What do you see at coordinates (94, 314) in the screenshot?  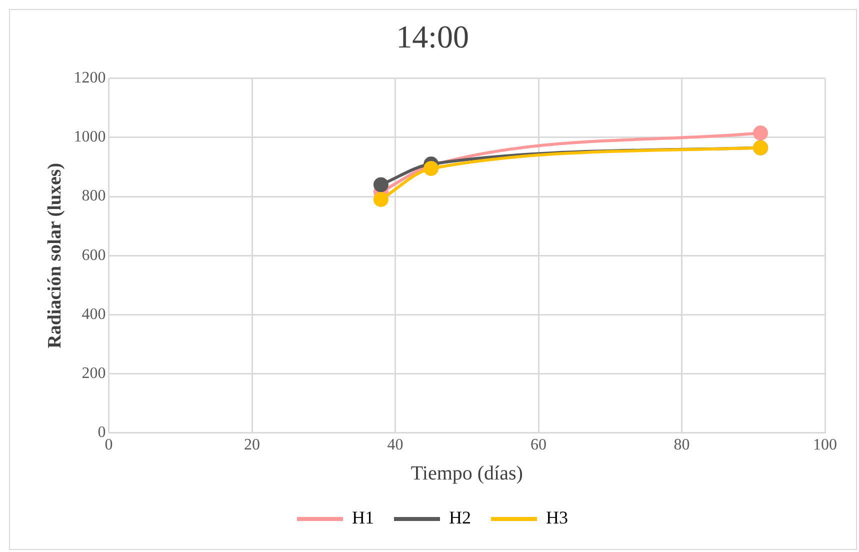 I see `y-tick-label: 400` at bounding box center [94, 314].